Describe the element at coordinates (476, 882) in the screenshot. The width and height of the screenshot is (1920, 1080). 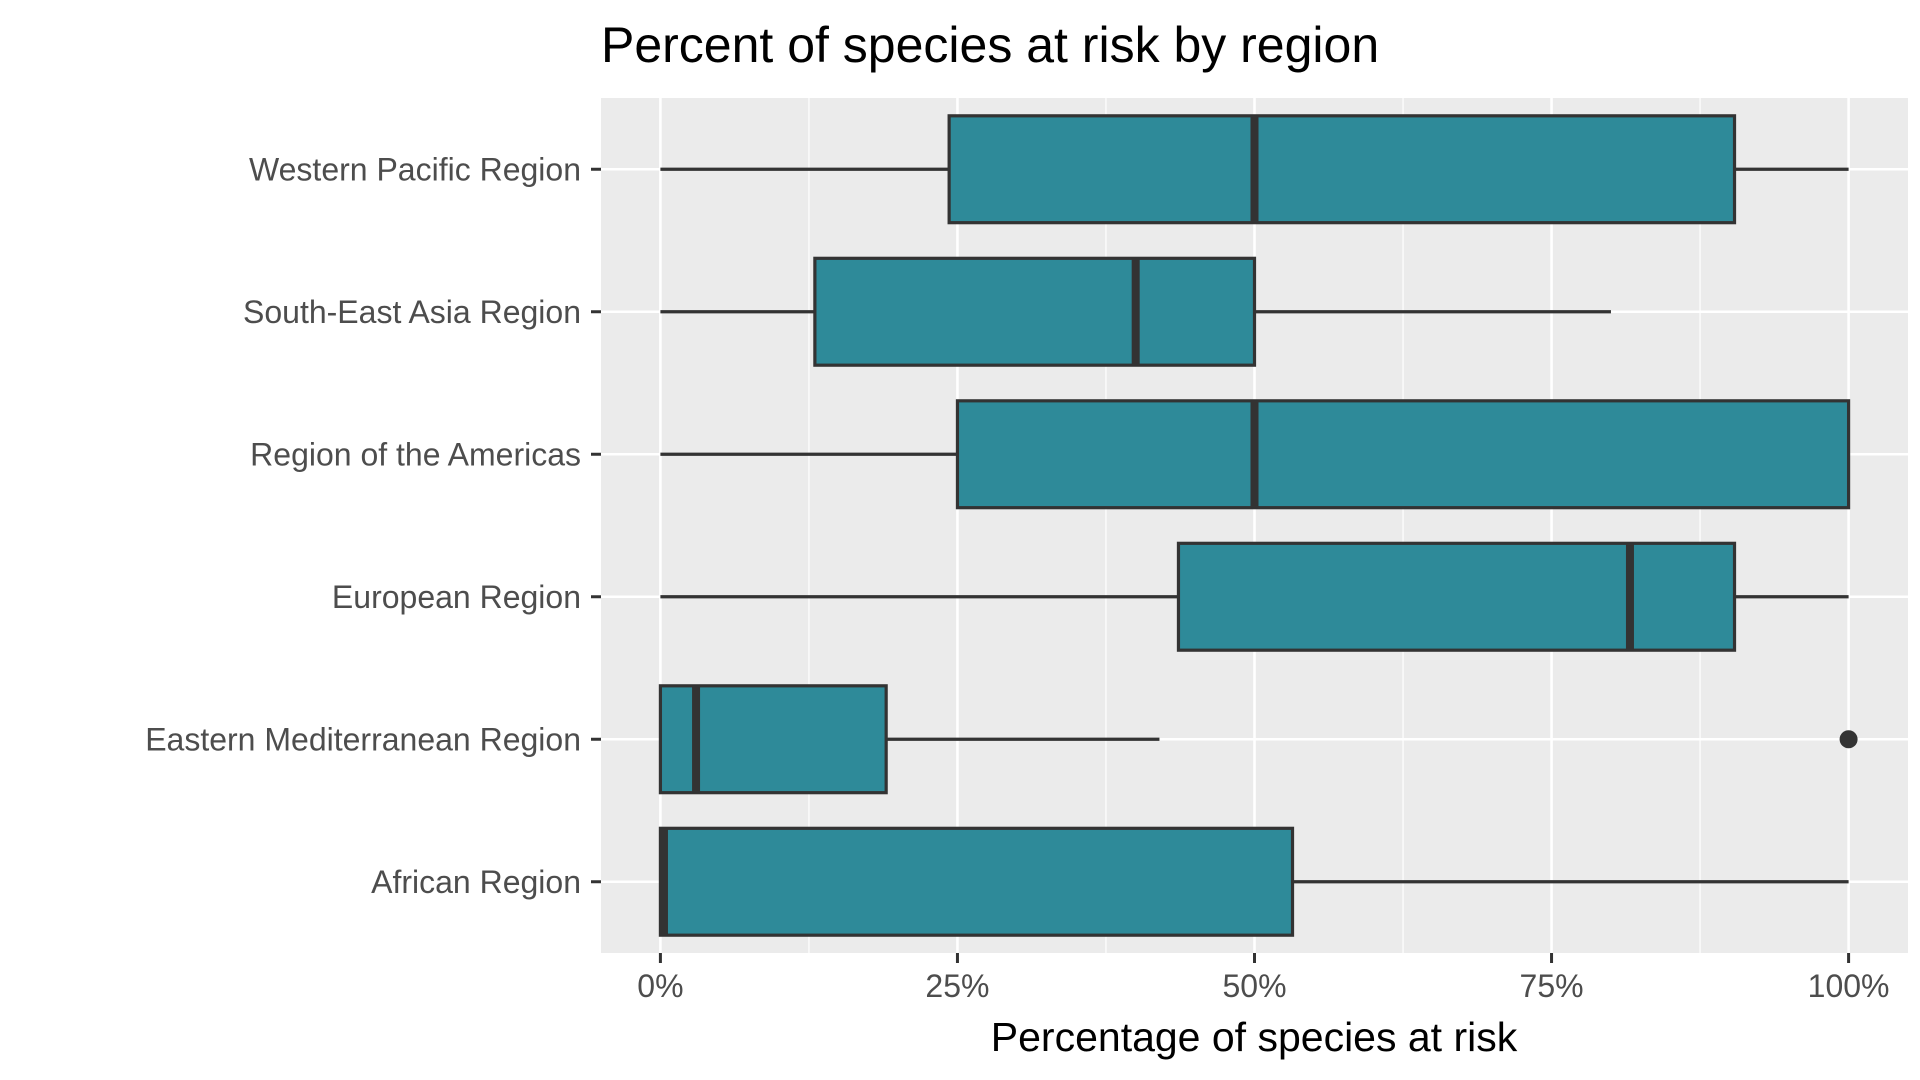
I see `y-tick-label: African Region` at that location.